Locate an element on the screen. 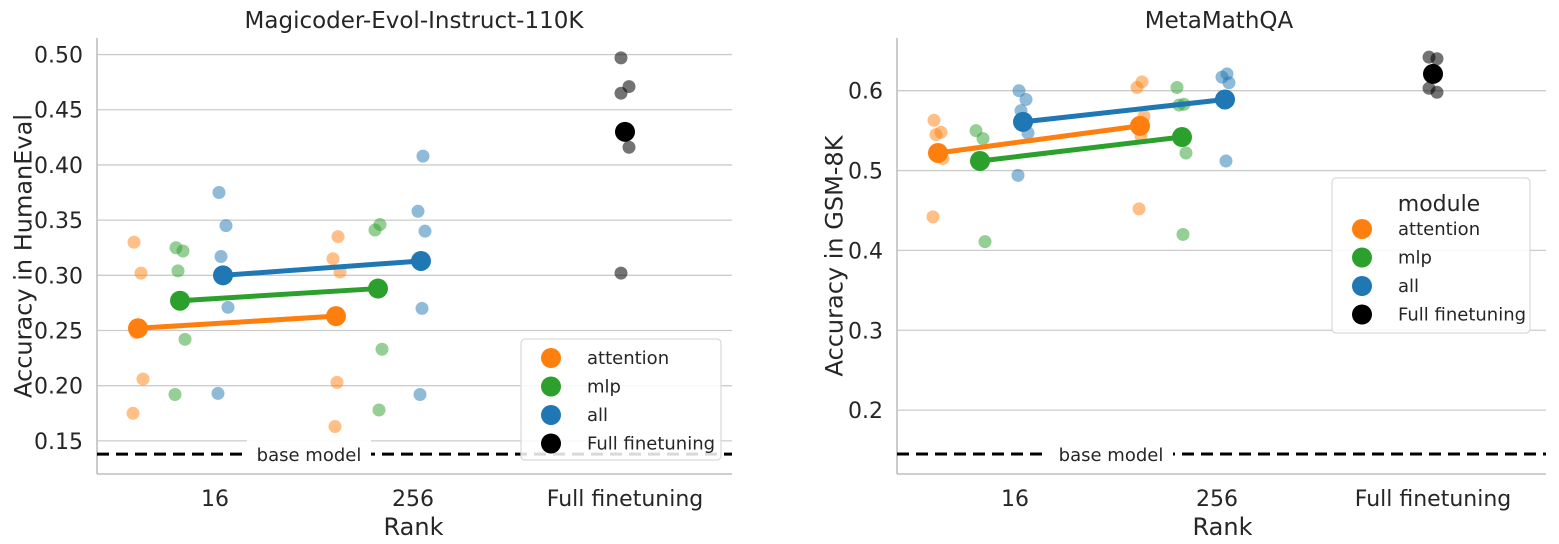 This screenshot has width=1559, height=544. y-tick-label: 0.40 is located at coordinates (58, 166).